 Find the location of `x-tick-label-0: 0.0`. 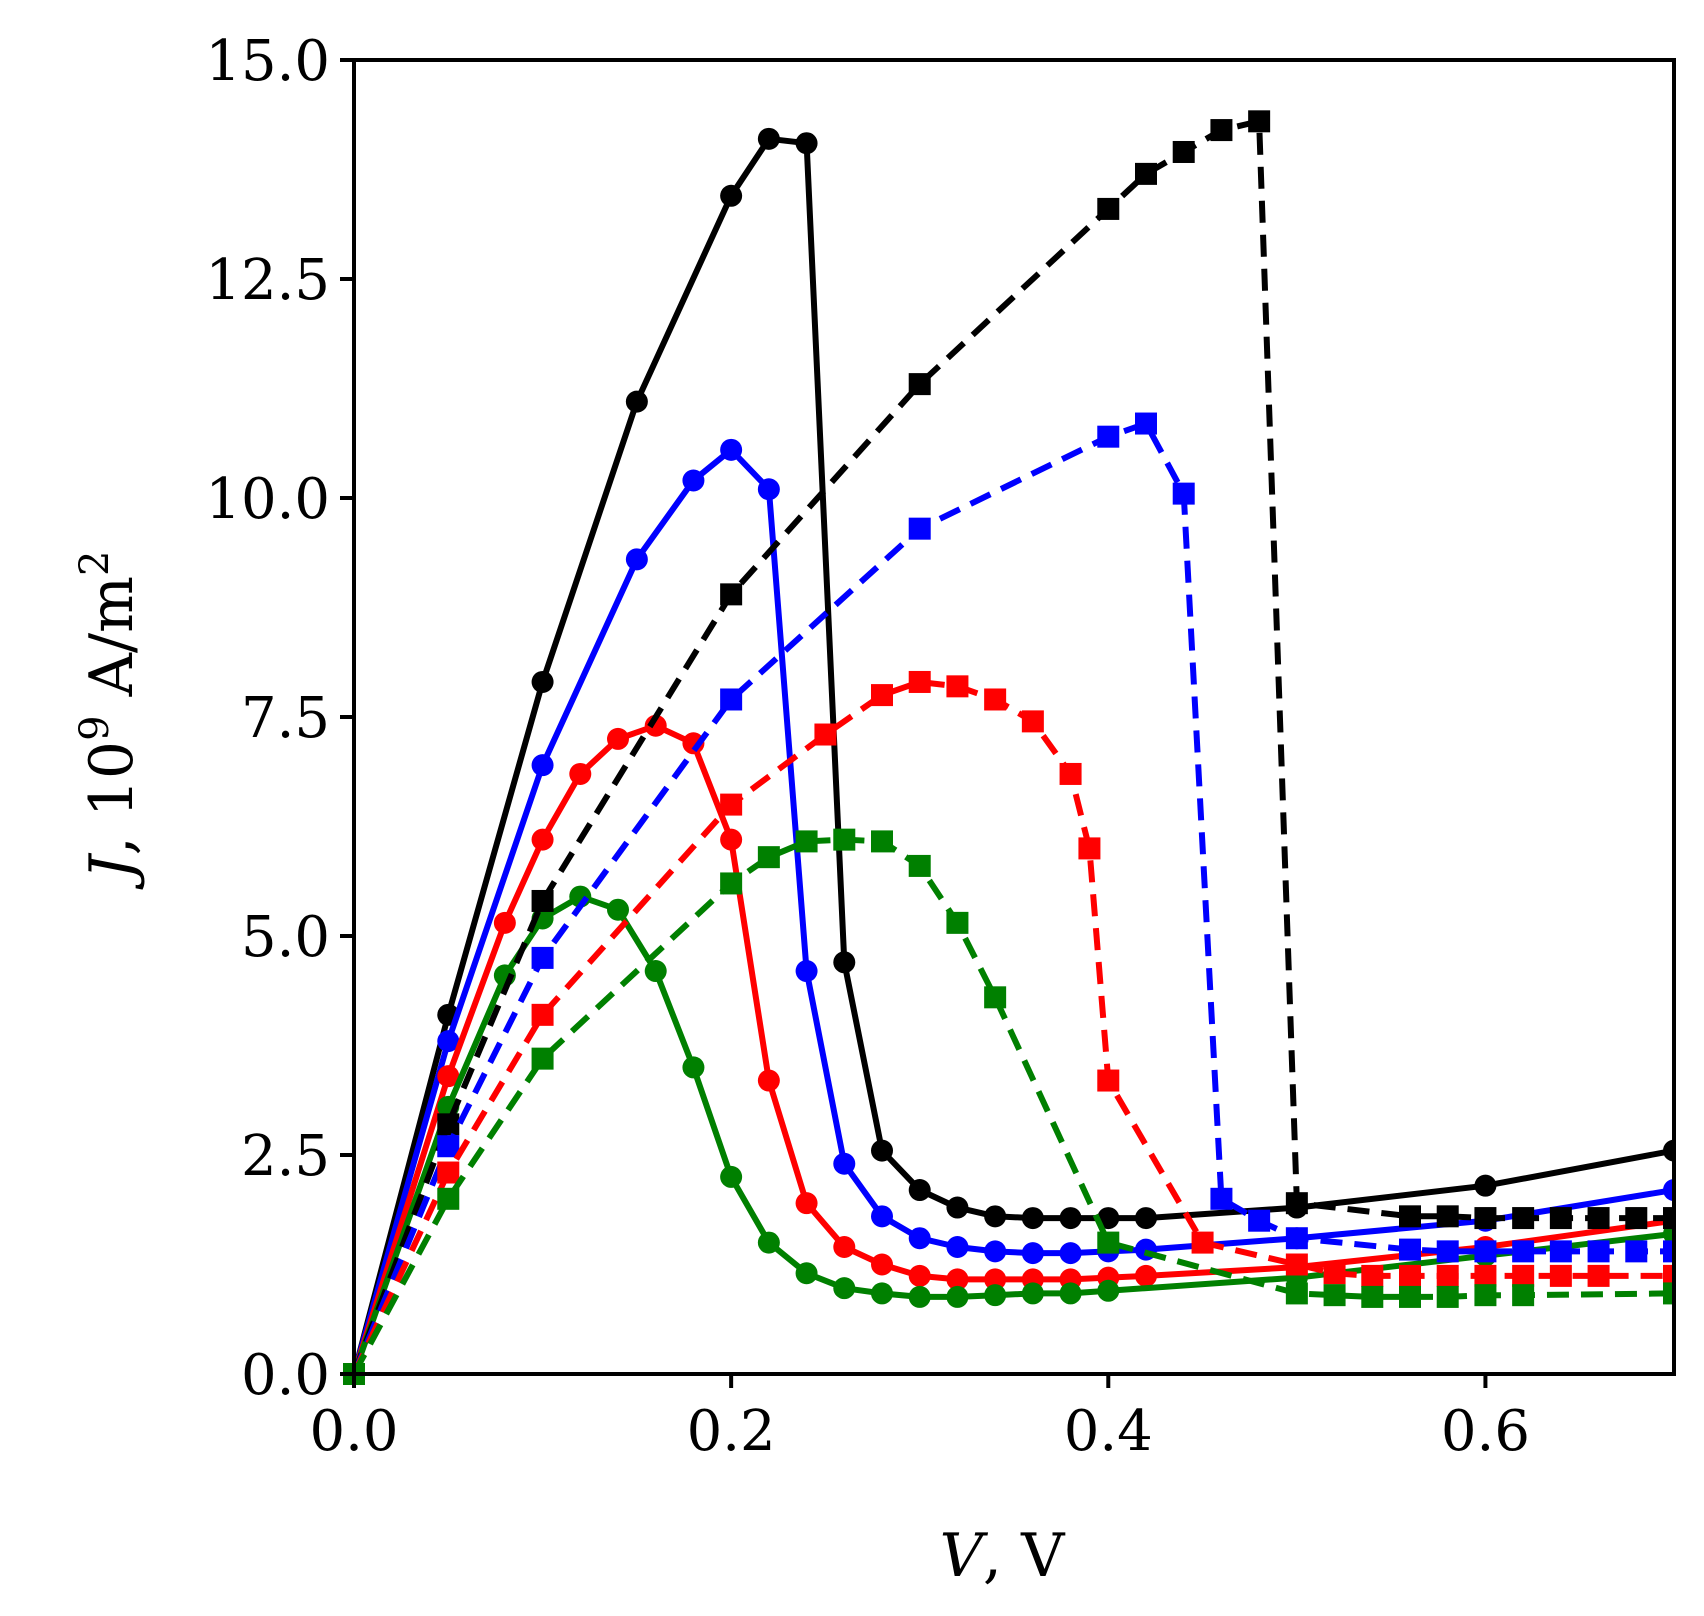

x-tick-label-0: 0.0 is located at coordinates (353, 1431).